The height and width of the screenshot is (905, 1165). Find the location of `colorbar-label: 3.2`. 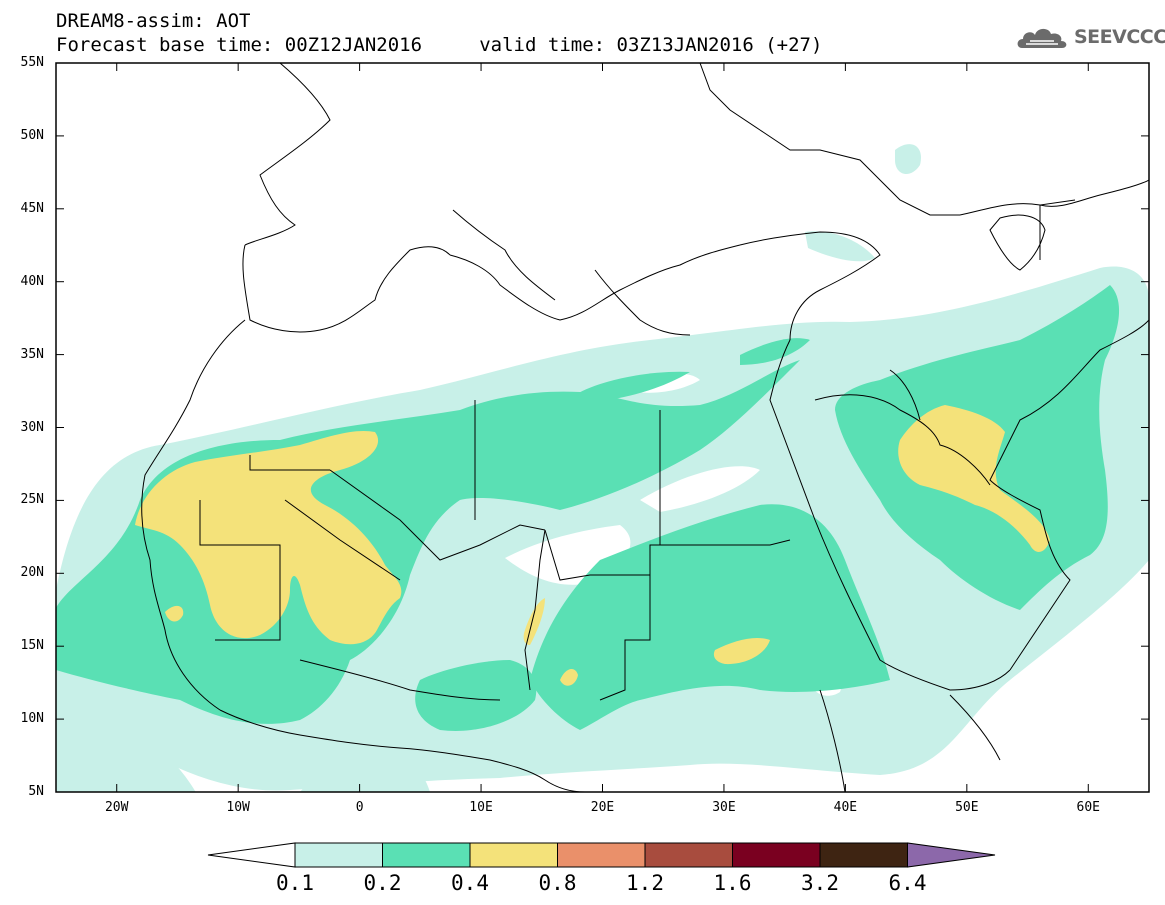

colorbar-label: 3.2 is located at coordinates (820, 883).